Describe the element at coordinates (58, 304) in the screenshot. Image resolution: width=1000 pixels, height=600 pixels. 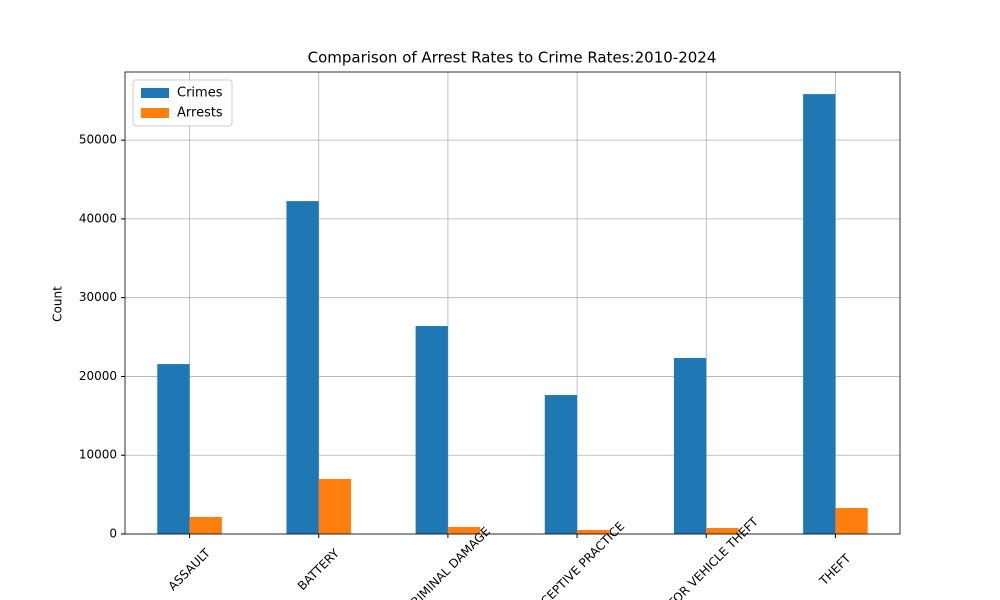
I see `y-axis-label: Count` at that location.